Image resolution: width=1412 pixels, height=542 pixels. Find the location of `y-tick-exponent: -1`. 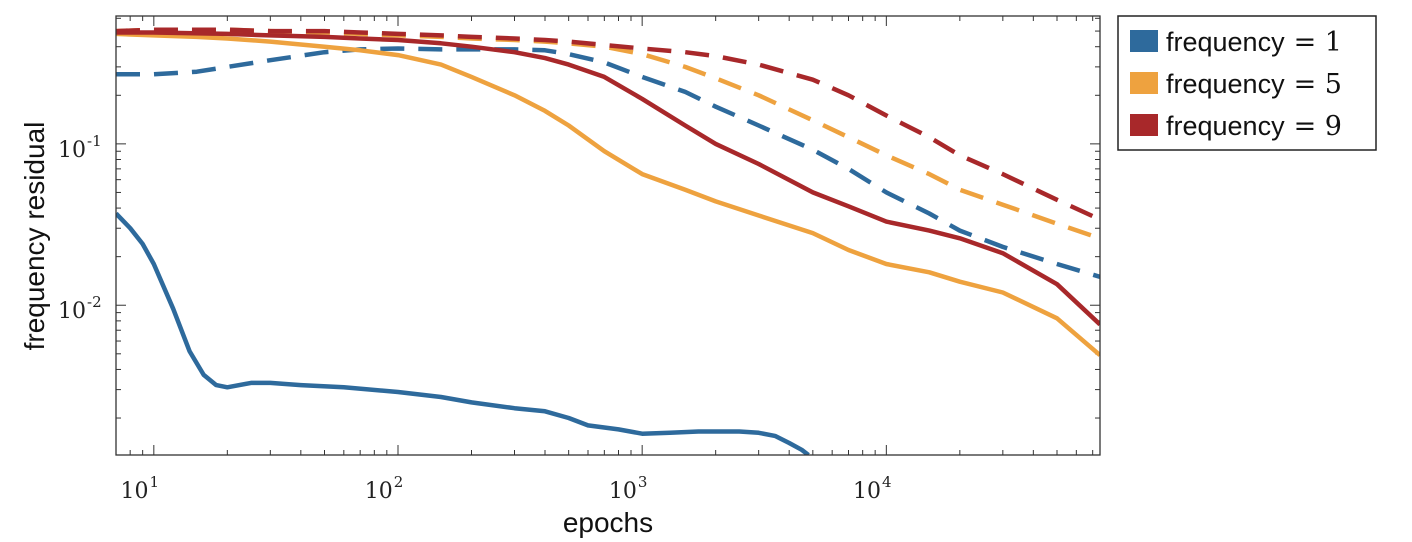

y-tick-exponent: -1 is located at coordinates (94, 141).